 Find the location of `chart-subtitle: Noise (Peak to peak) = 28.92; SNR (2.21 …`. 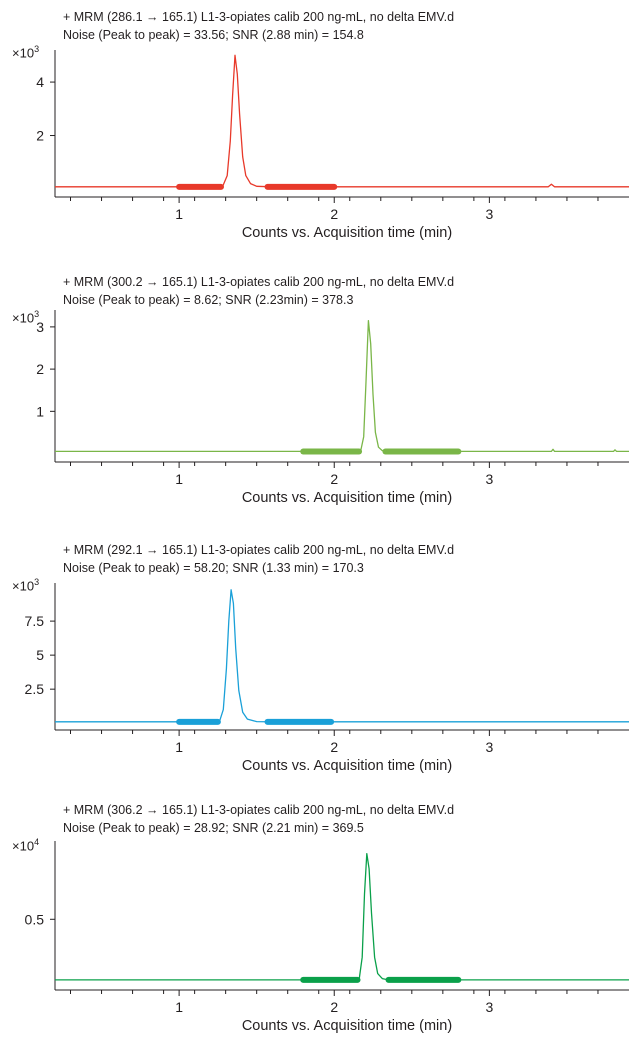

chart-subtitle: Noise (Peak to peak) = 28.92; SNR (2.21 … is located at coordinates (213, 828).